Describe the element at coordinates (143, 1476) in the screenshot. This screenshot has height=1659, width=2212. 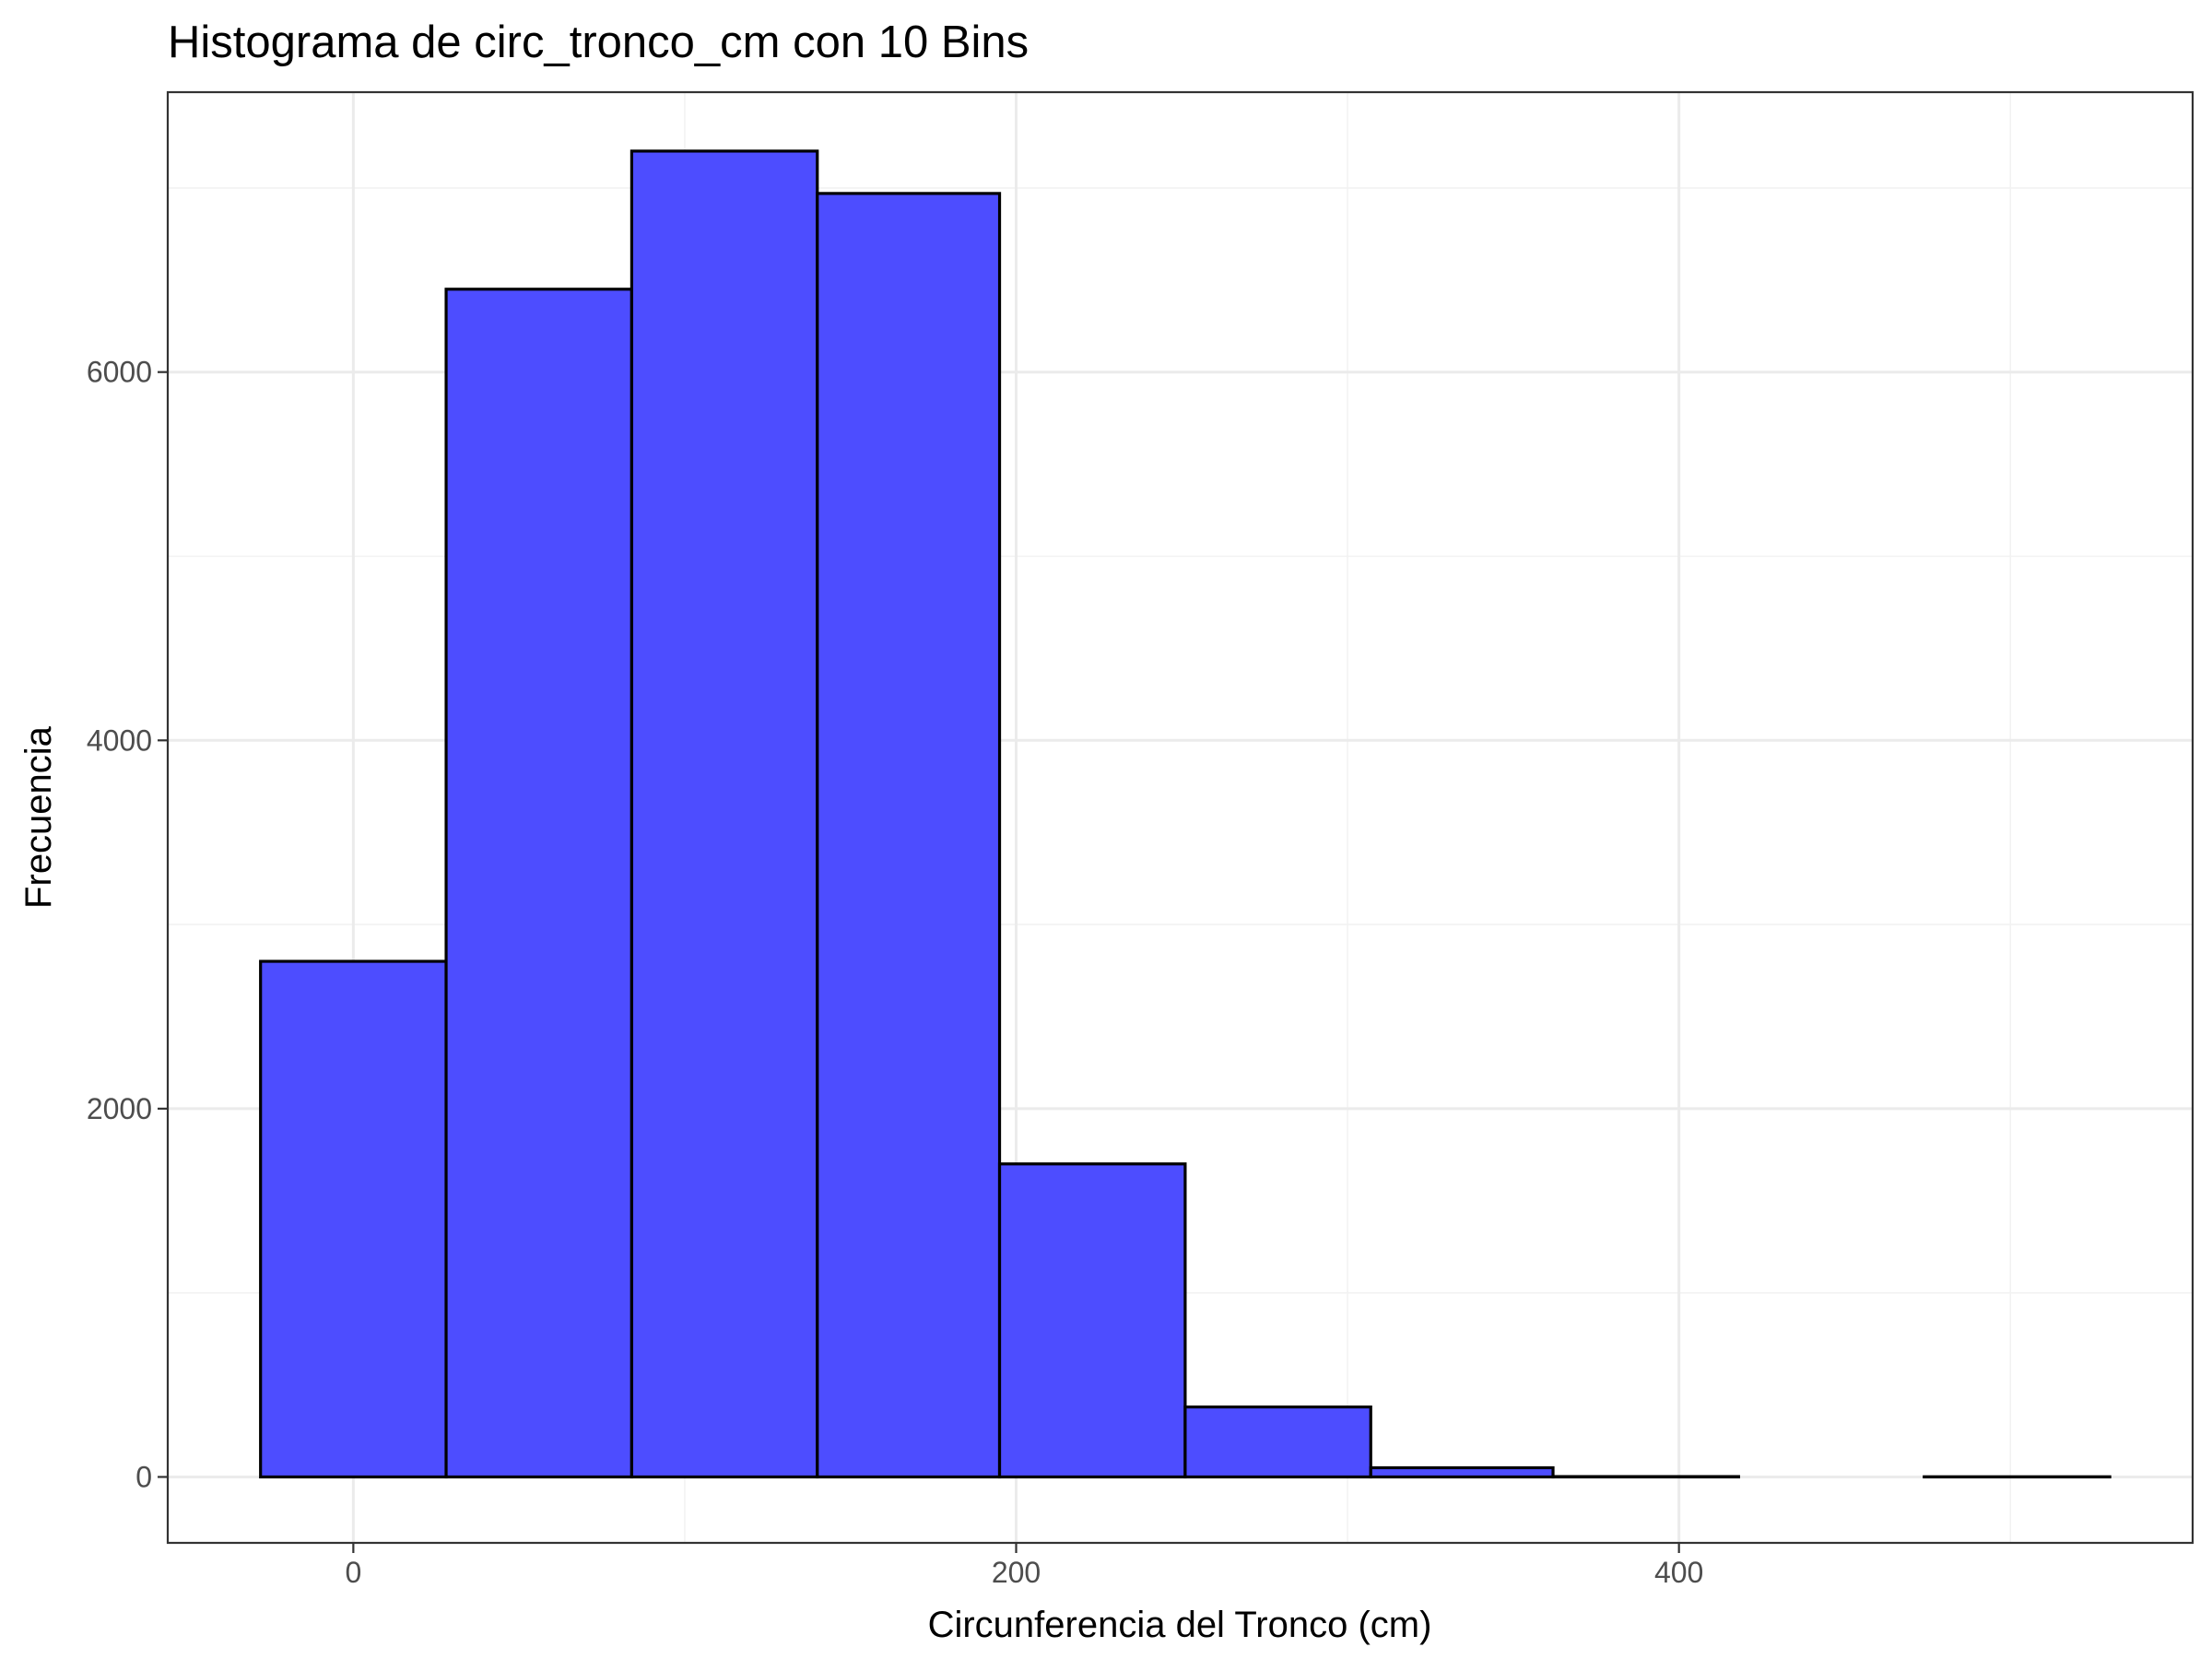
I see `y-tick-label: 0` at that location.